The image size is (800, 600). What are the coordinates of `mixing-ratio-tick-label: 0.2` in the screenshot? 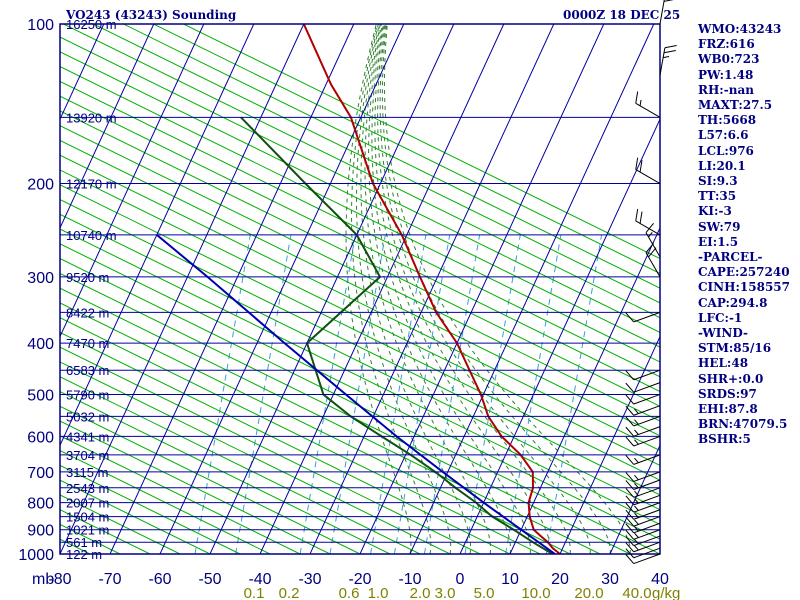 It's located at (289, 592).